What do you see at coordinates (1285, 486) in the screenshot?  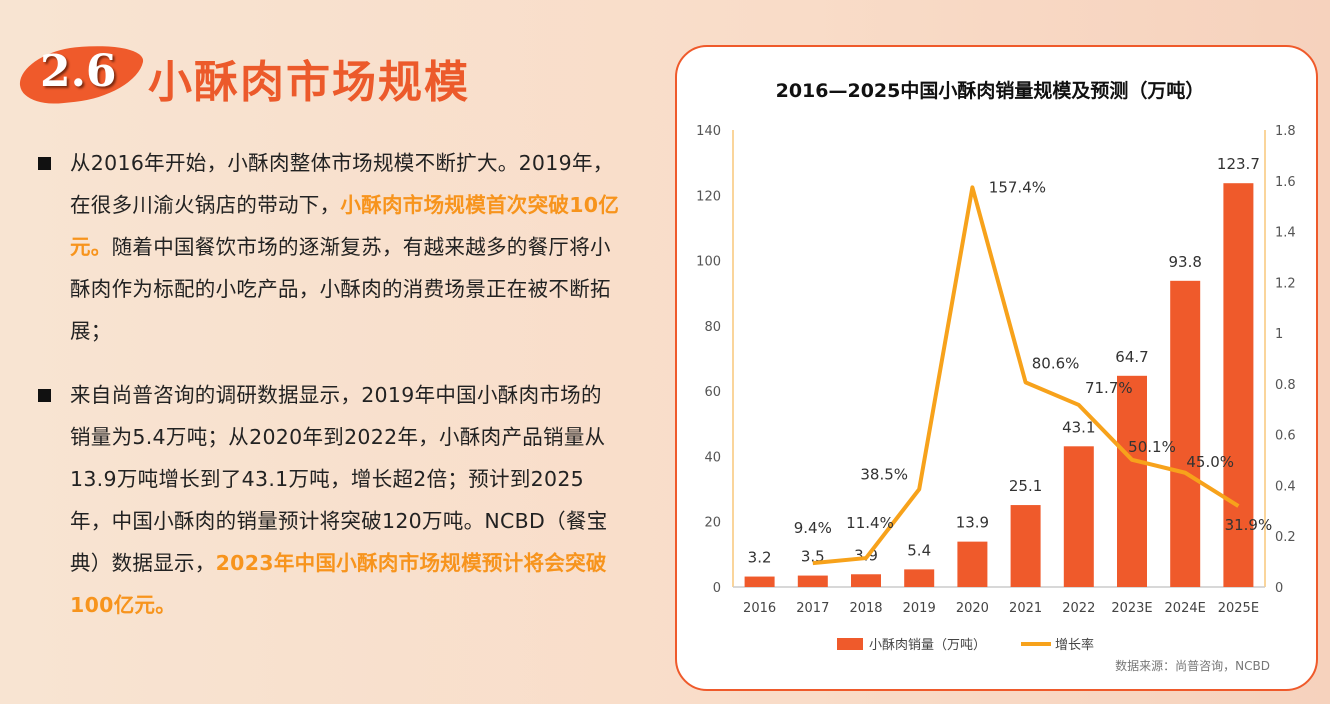 I see `y-right-tick-label: 0.4` at bounding box center [1285, 486].